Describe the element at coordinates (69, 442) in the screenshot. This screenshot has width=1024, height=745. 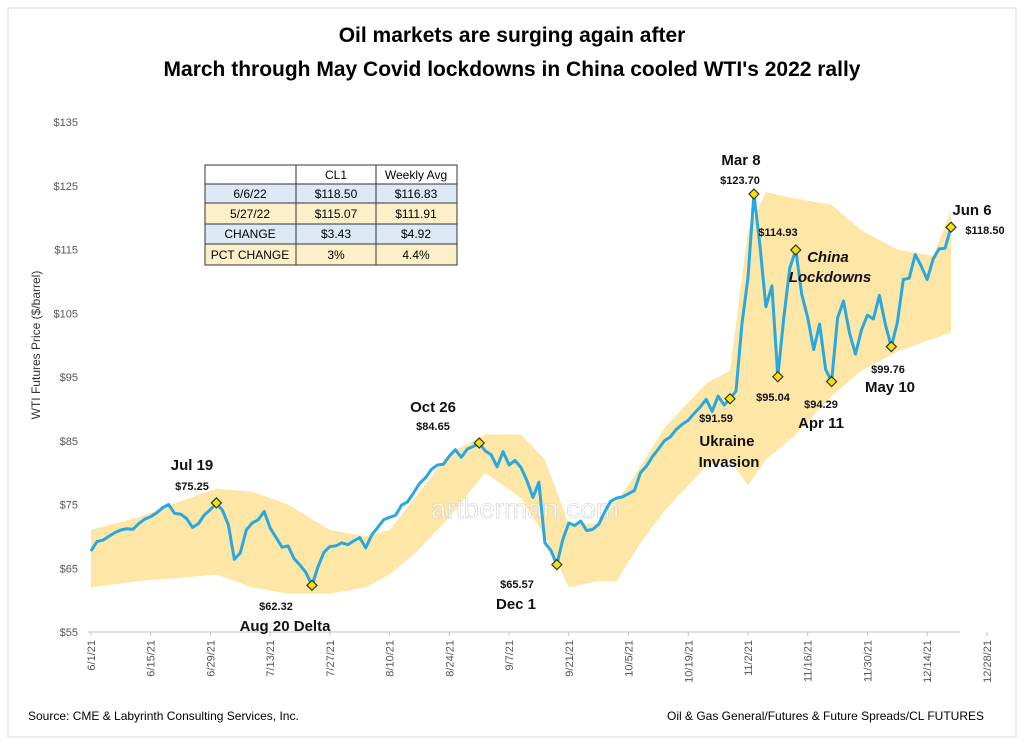
I see `y-tick-label: $85` at that location.